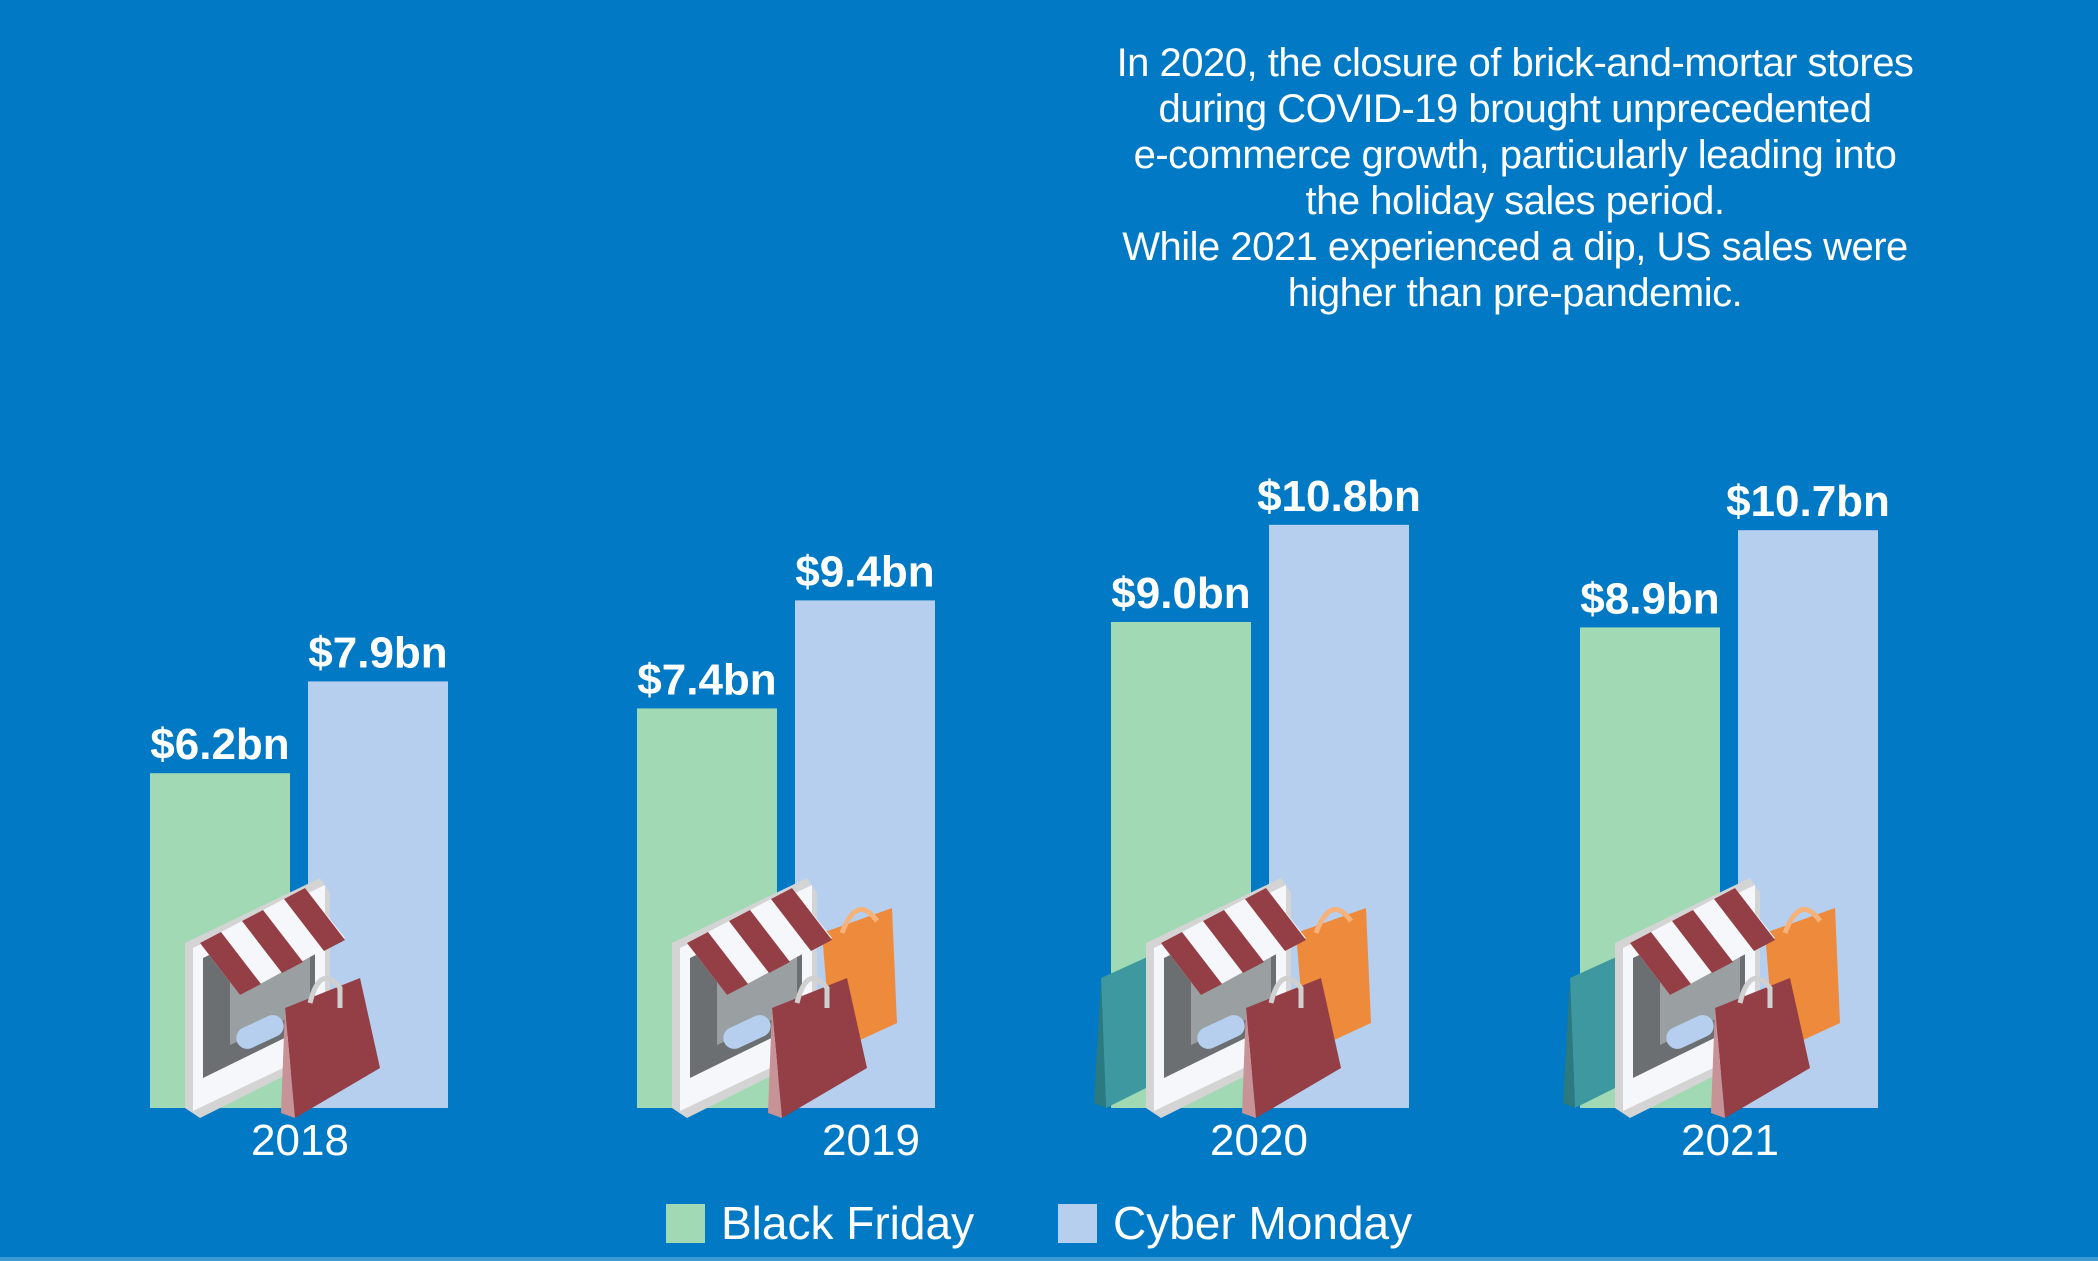 The width and height of the screenshot is (2098, 1261). What do you see at coordinates (1515, 293) in the screenshot?
I see `annotation-line: higher than pre-pandemic.` at bounding box center [1515, 293].